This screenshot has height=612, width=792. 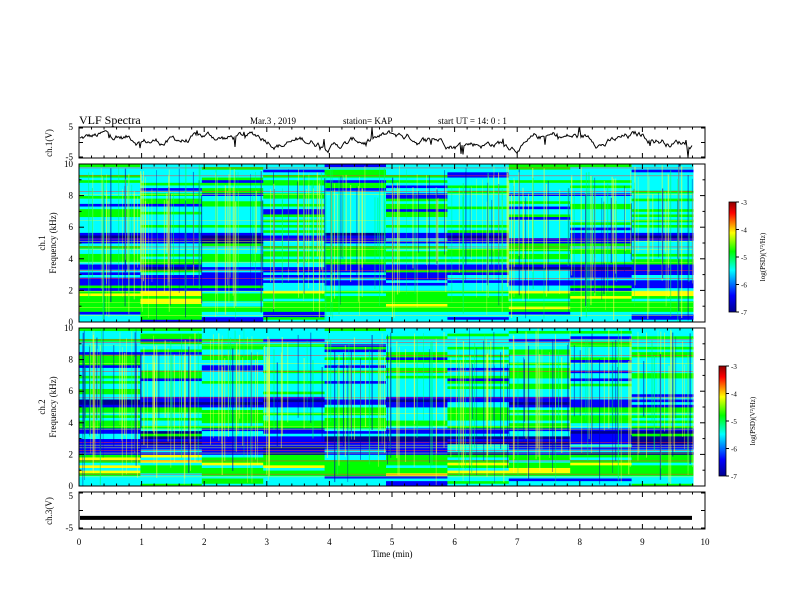 What do you see at coordinates (392, 554) in the screenshot?
I see `x-axis-label: Time (min)` at bounding box center [392, 554].